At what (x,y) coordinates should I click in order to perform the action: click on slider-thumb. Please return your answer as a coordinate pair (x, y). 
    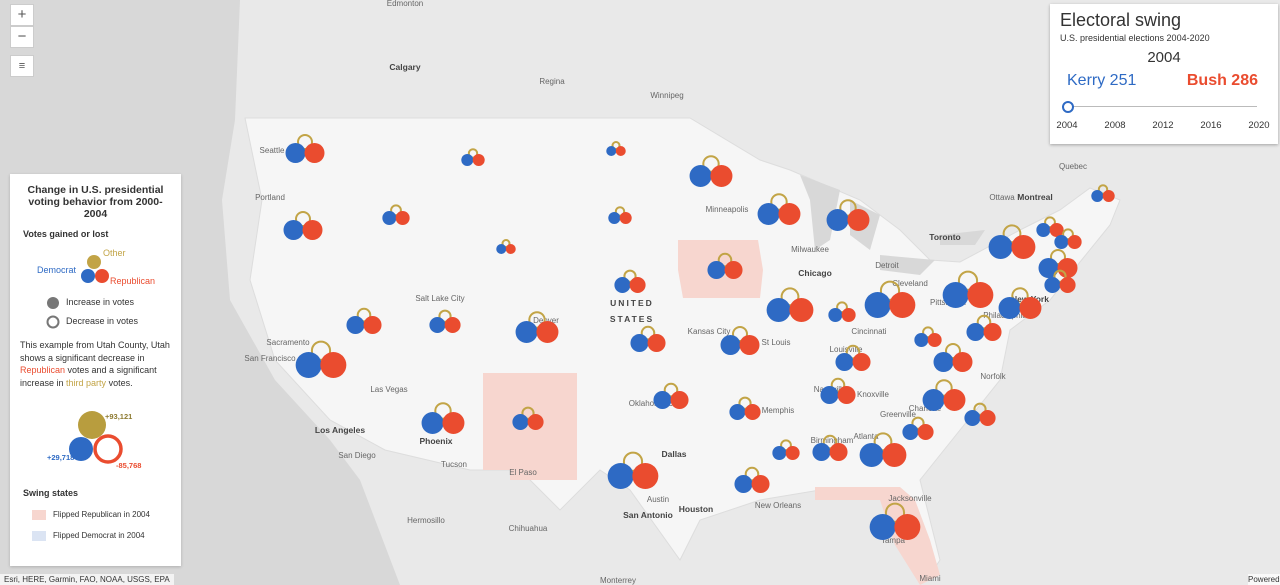
    Looking at the image, I should click on (1068, 107).